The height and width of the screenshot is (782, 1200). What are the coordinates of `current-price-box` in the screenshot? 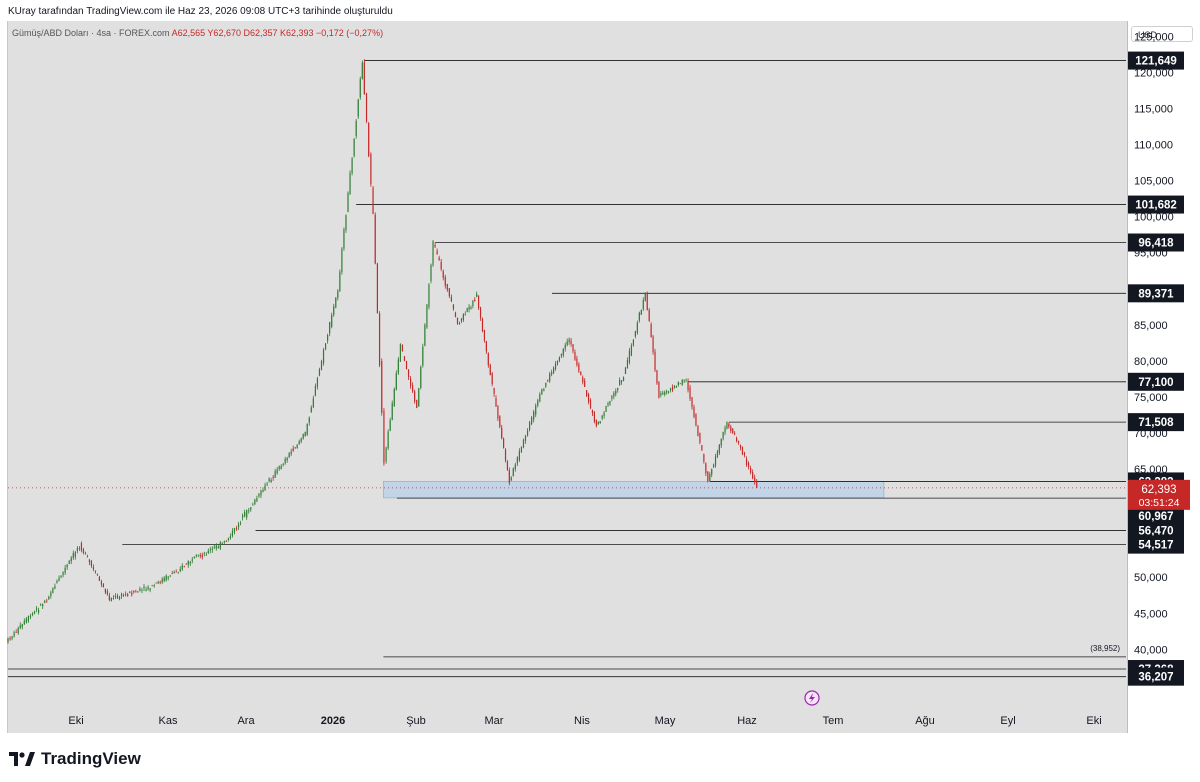 It's located at (1159, 494).